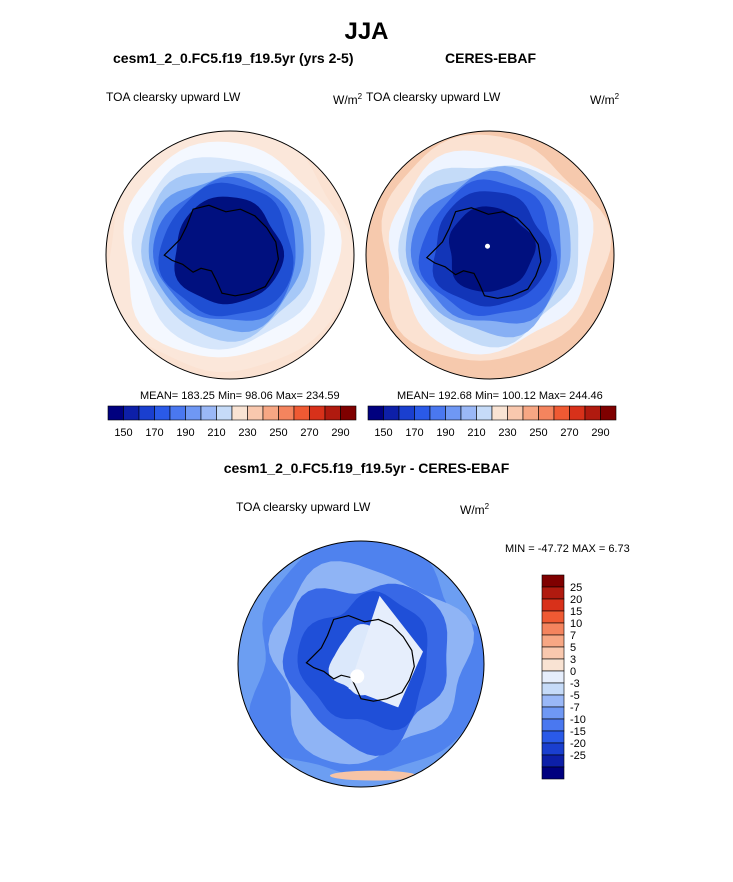 The image size is (733, 882). What do you see at coordinates (573, 648) in the screenshot?
I see `colorbar-tick-label: 5` at bounding box center [573, 648].